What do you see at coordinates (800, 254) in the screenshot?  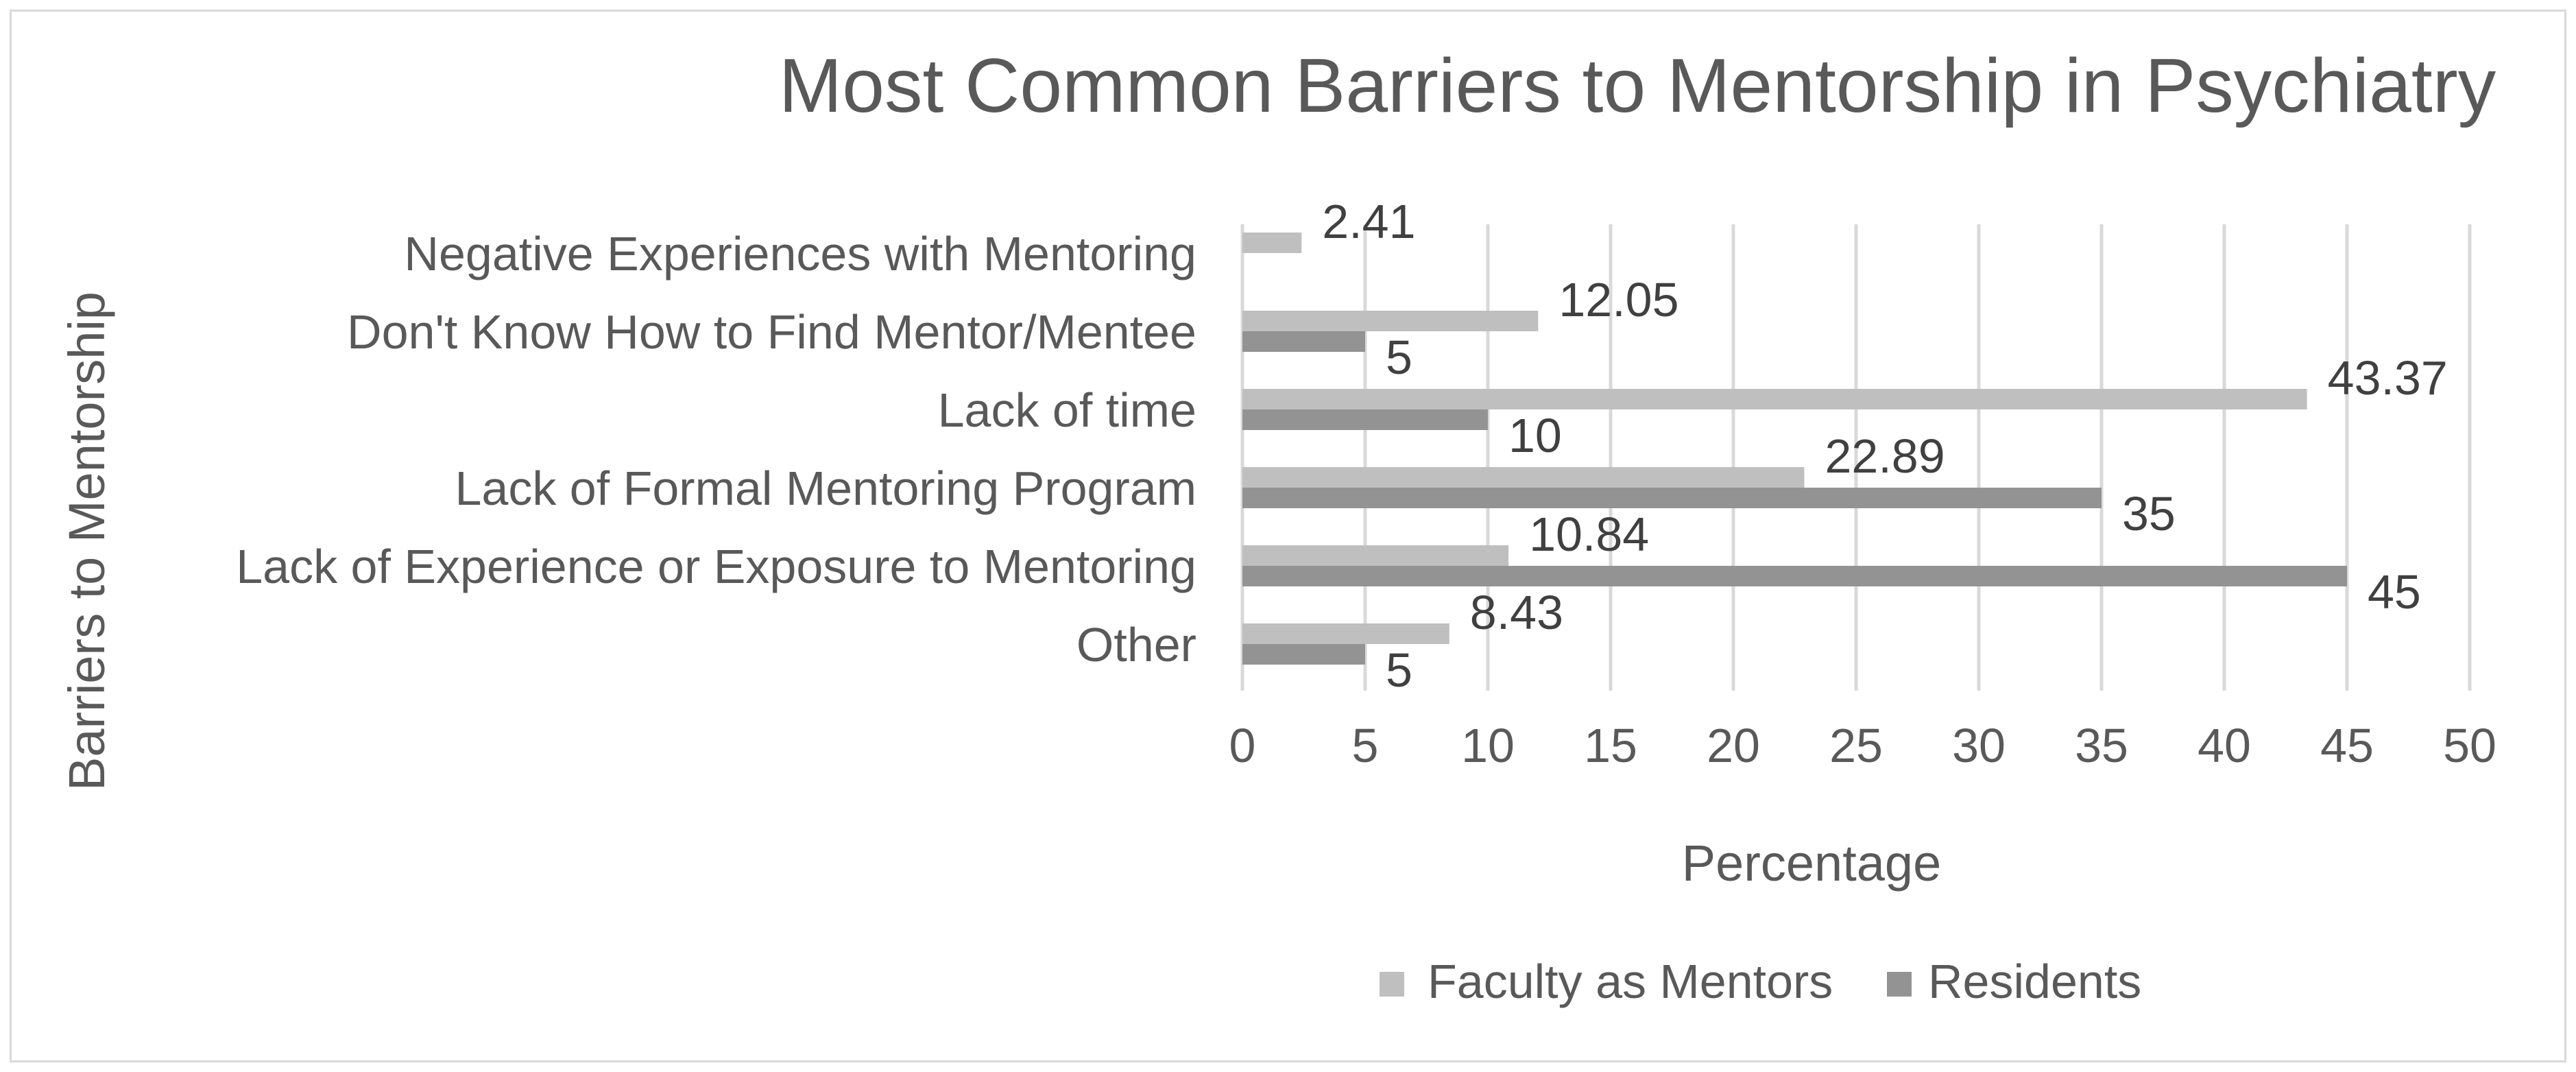 I see `category-label: Negative Experiences with Mentoring` at bounding box center [800, 254].